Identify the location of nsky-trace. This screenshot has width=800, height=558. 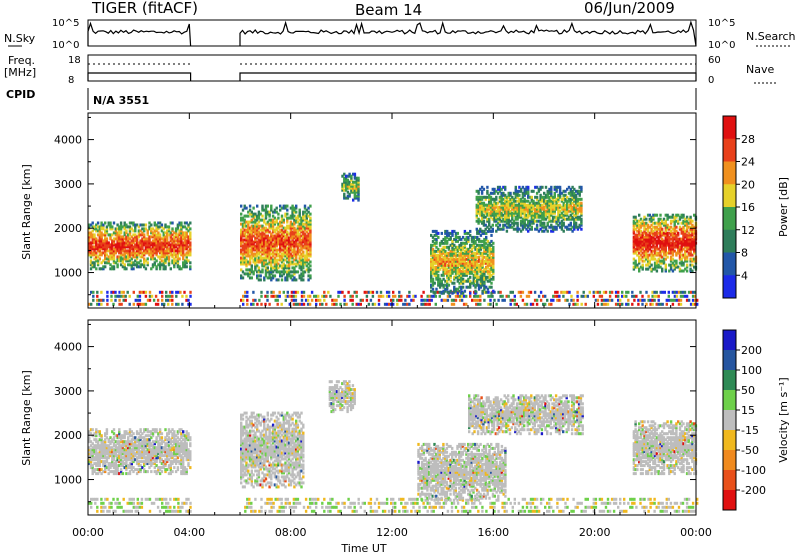
(392, 34).